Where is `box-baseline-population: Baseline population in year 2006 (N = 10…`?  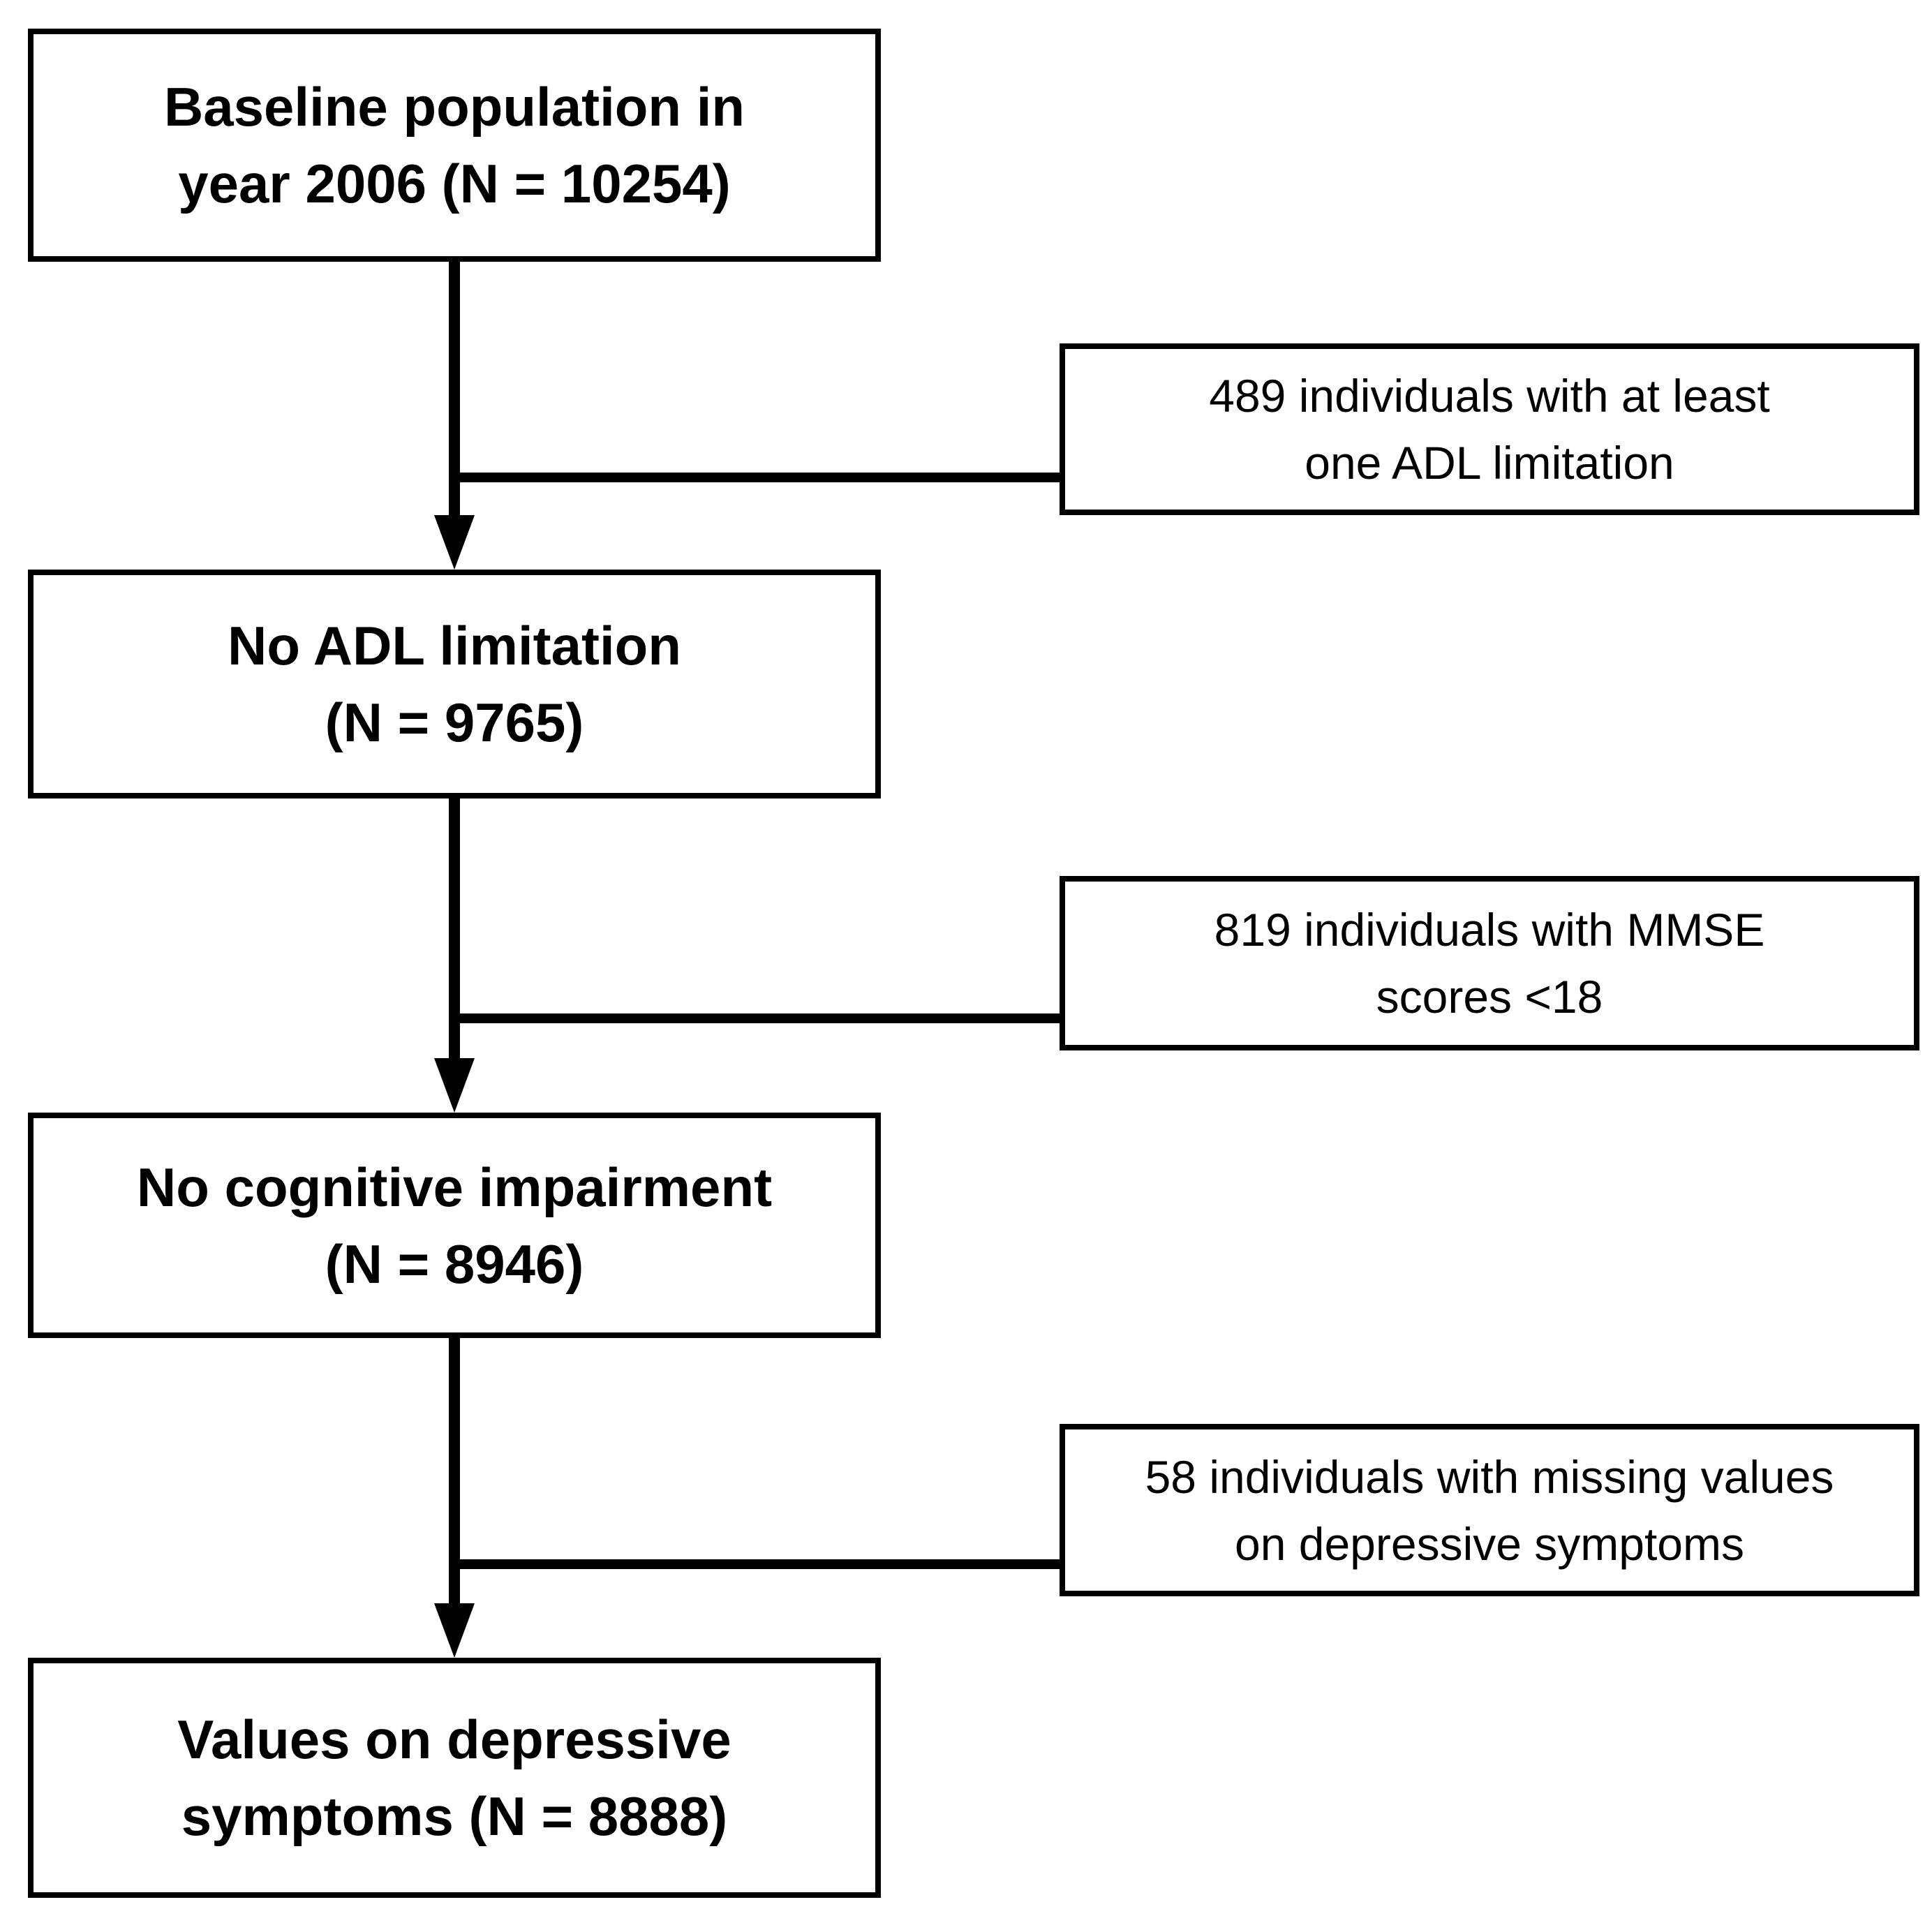 box-baseline-population: Baseline population in year 2006 (N = 10… is located at coordinates (454, 145).